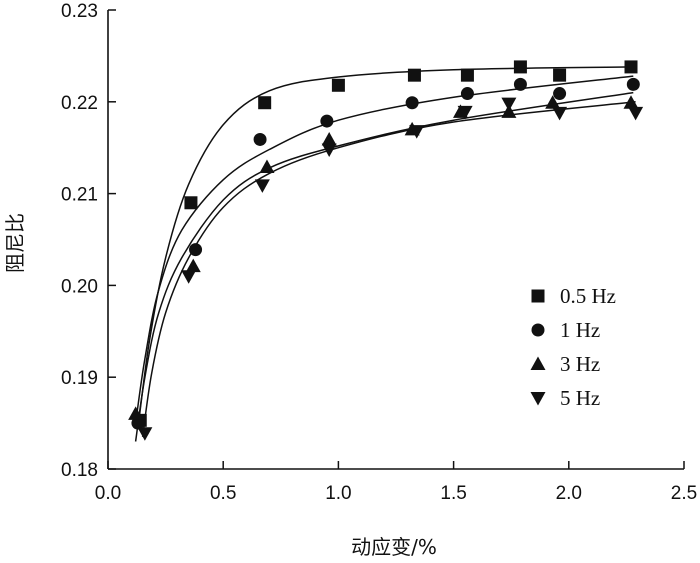 The width and height of the screenshot is (700, 563). Describe the element at coordinates (588, 296) in the screenshot. I see `legend-label-1: 0.5 Hz` at that location.